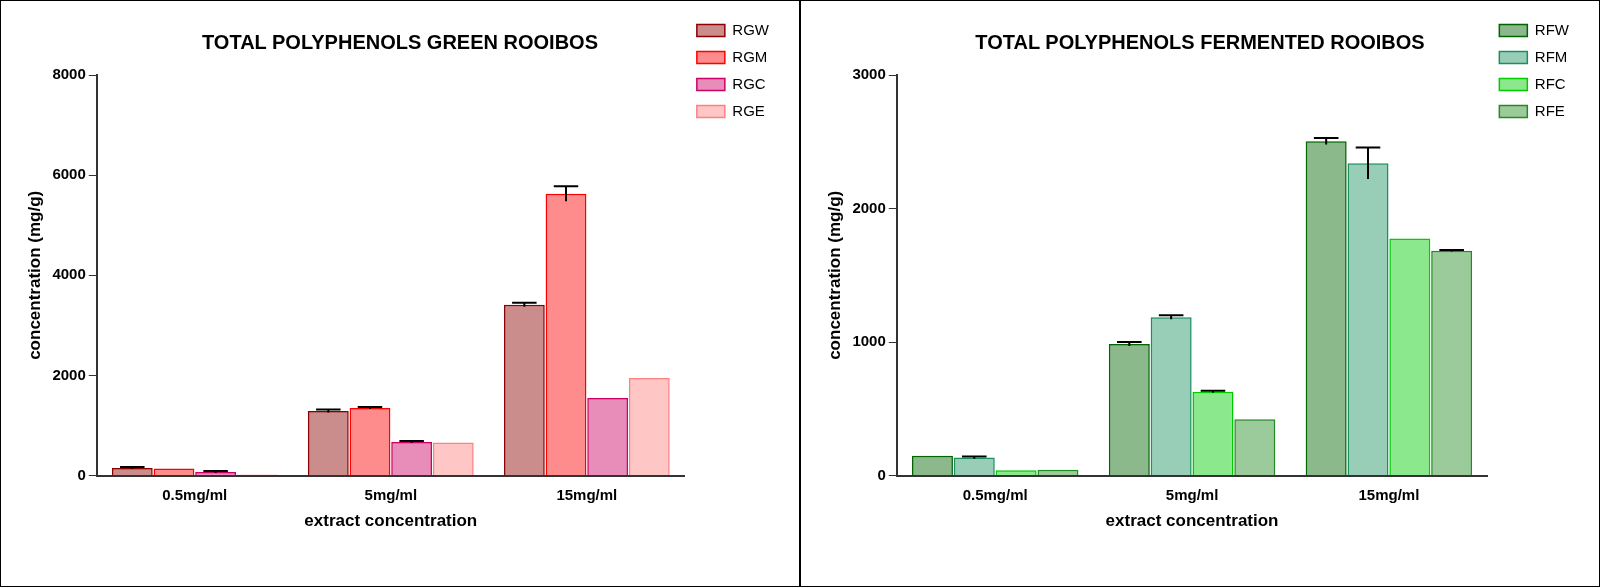  Describe the element at coordinates (1549, 110) in the screenshot. I see `legend-label: RFE` at that location.